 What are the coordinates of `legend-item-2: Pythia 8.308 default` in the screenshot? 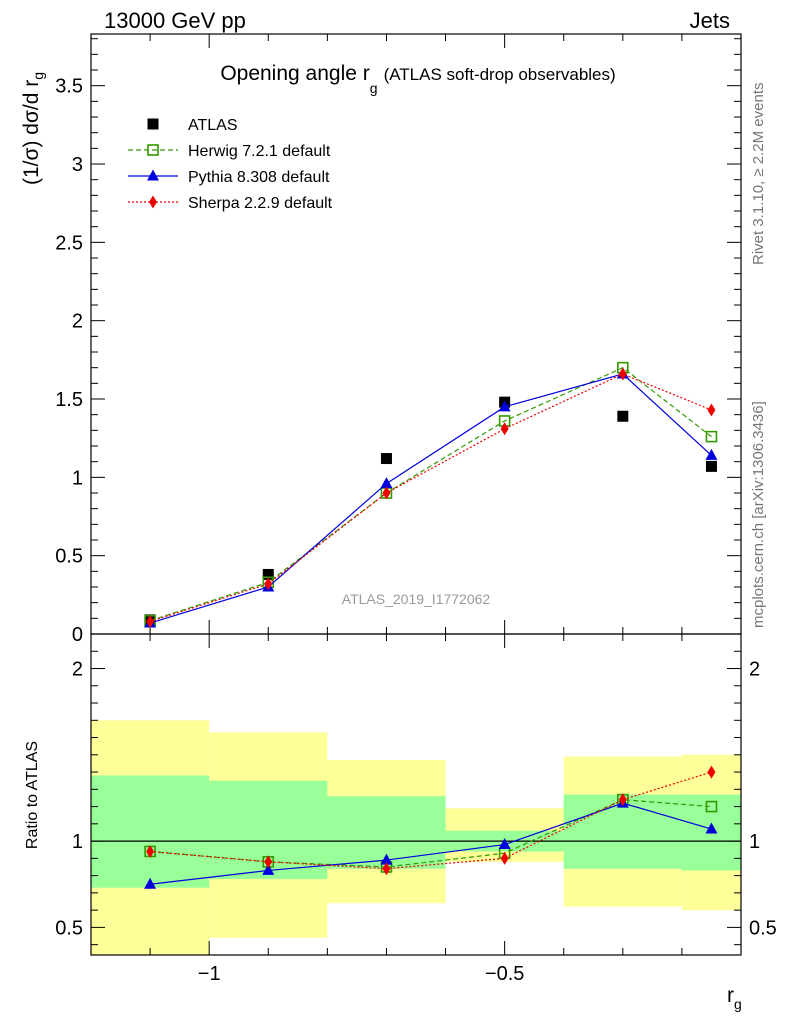 It's located at (229, 177).